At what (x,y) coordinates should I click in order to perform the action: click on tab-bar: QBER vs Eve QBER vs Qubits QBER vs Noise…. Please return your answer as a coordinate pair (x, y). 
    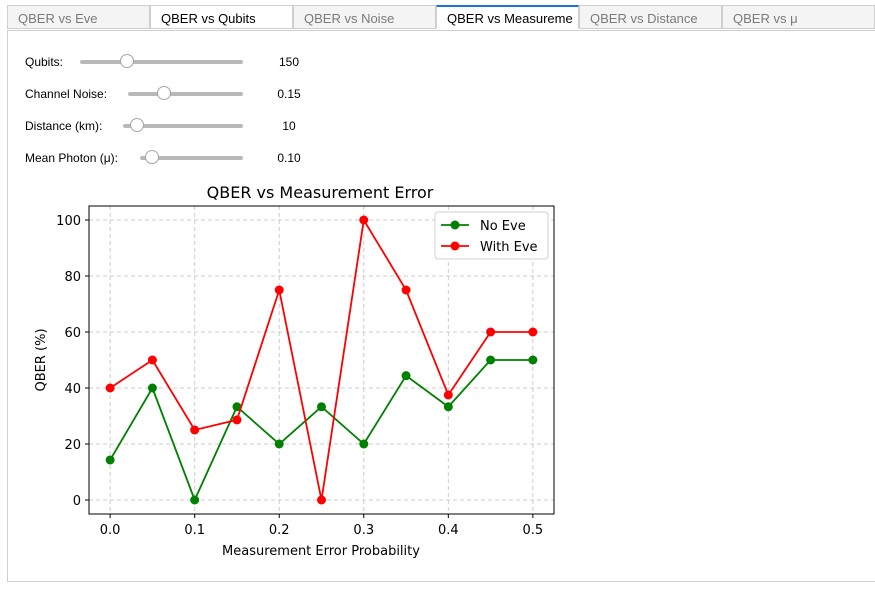
    Looking at the image, I should click on (441, 18).